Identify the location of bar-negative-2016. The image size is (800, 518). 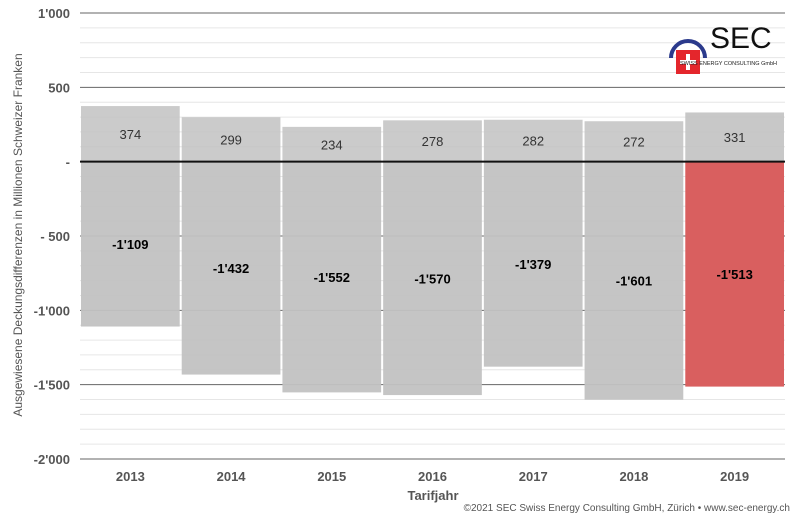
(432, 278).